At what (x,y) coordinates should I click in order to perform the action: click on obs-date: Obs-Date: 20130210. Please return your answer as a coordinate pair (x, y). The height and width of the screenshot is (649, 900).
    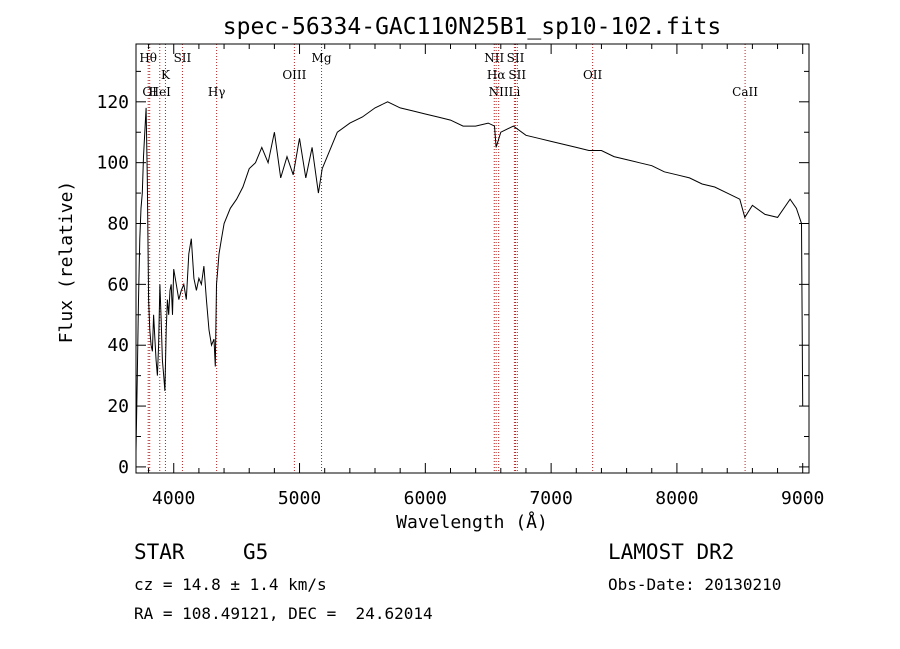
    Looking at the image, I should click on (695, 584).